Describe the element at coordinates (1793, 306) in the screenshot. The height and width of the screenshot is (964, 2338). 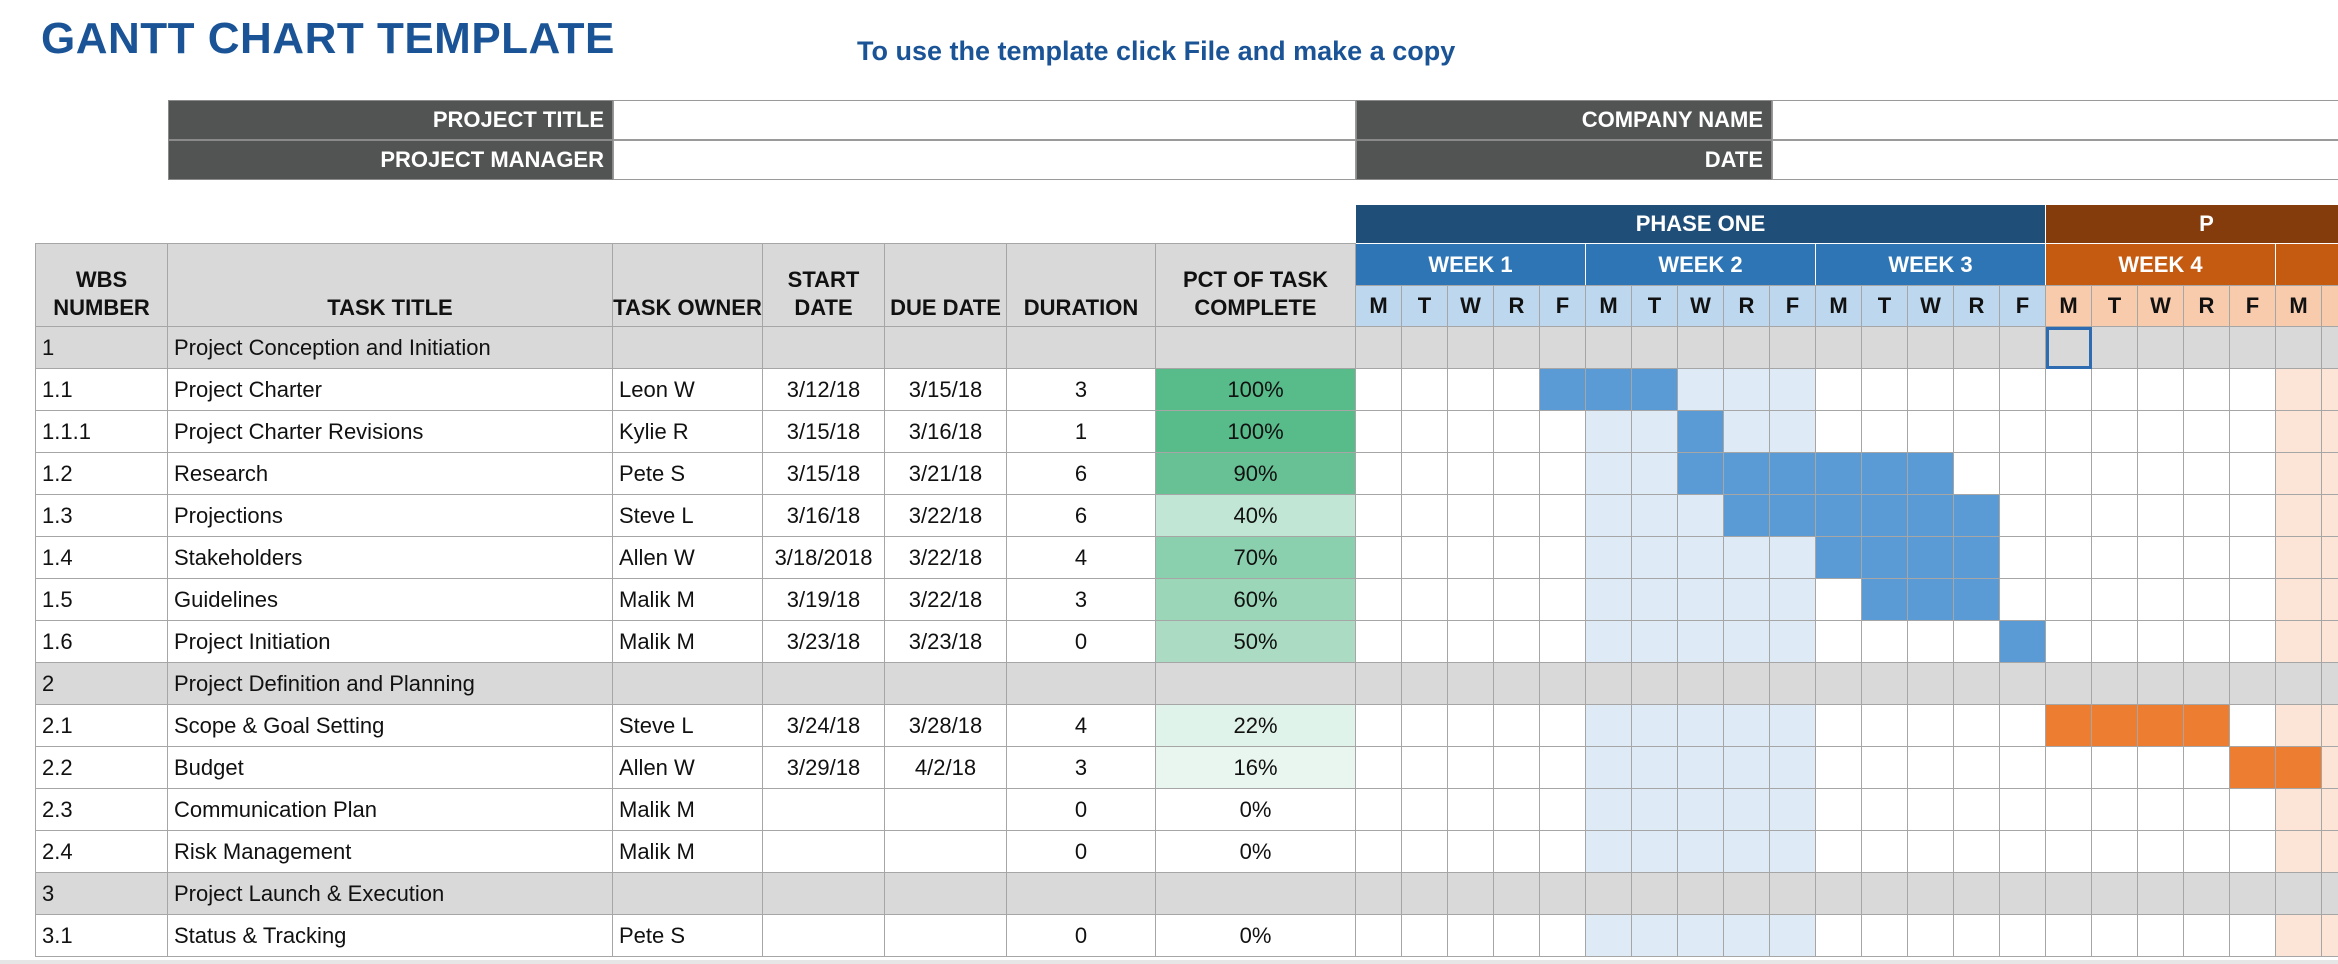
I see `day-letter: F` at that location.